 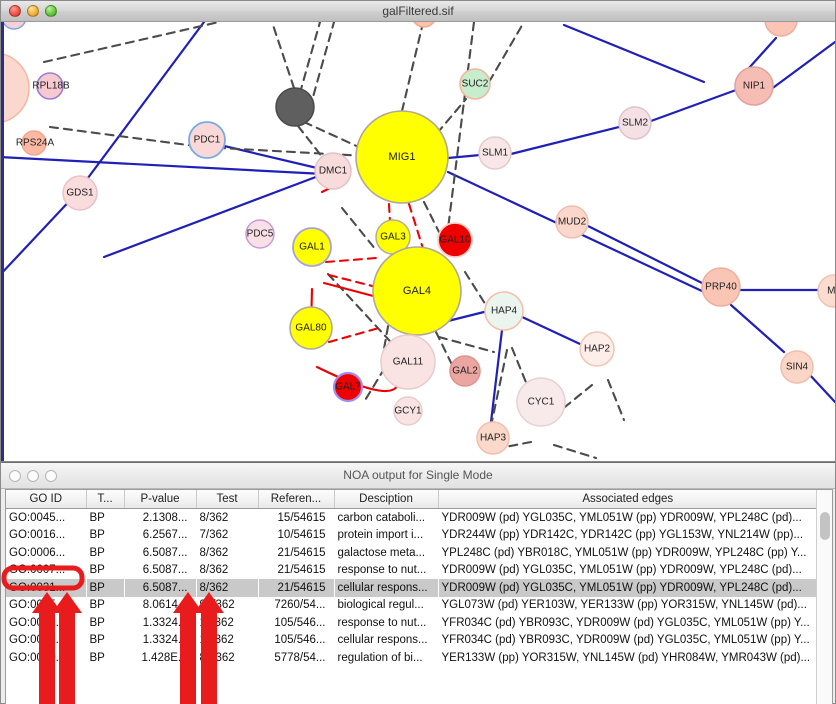 I want to click on close-button, so click(x=15, y=11).